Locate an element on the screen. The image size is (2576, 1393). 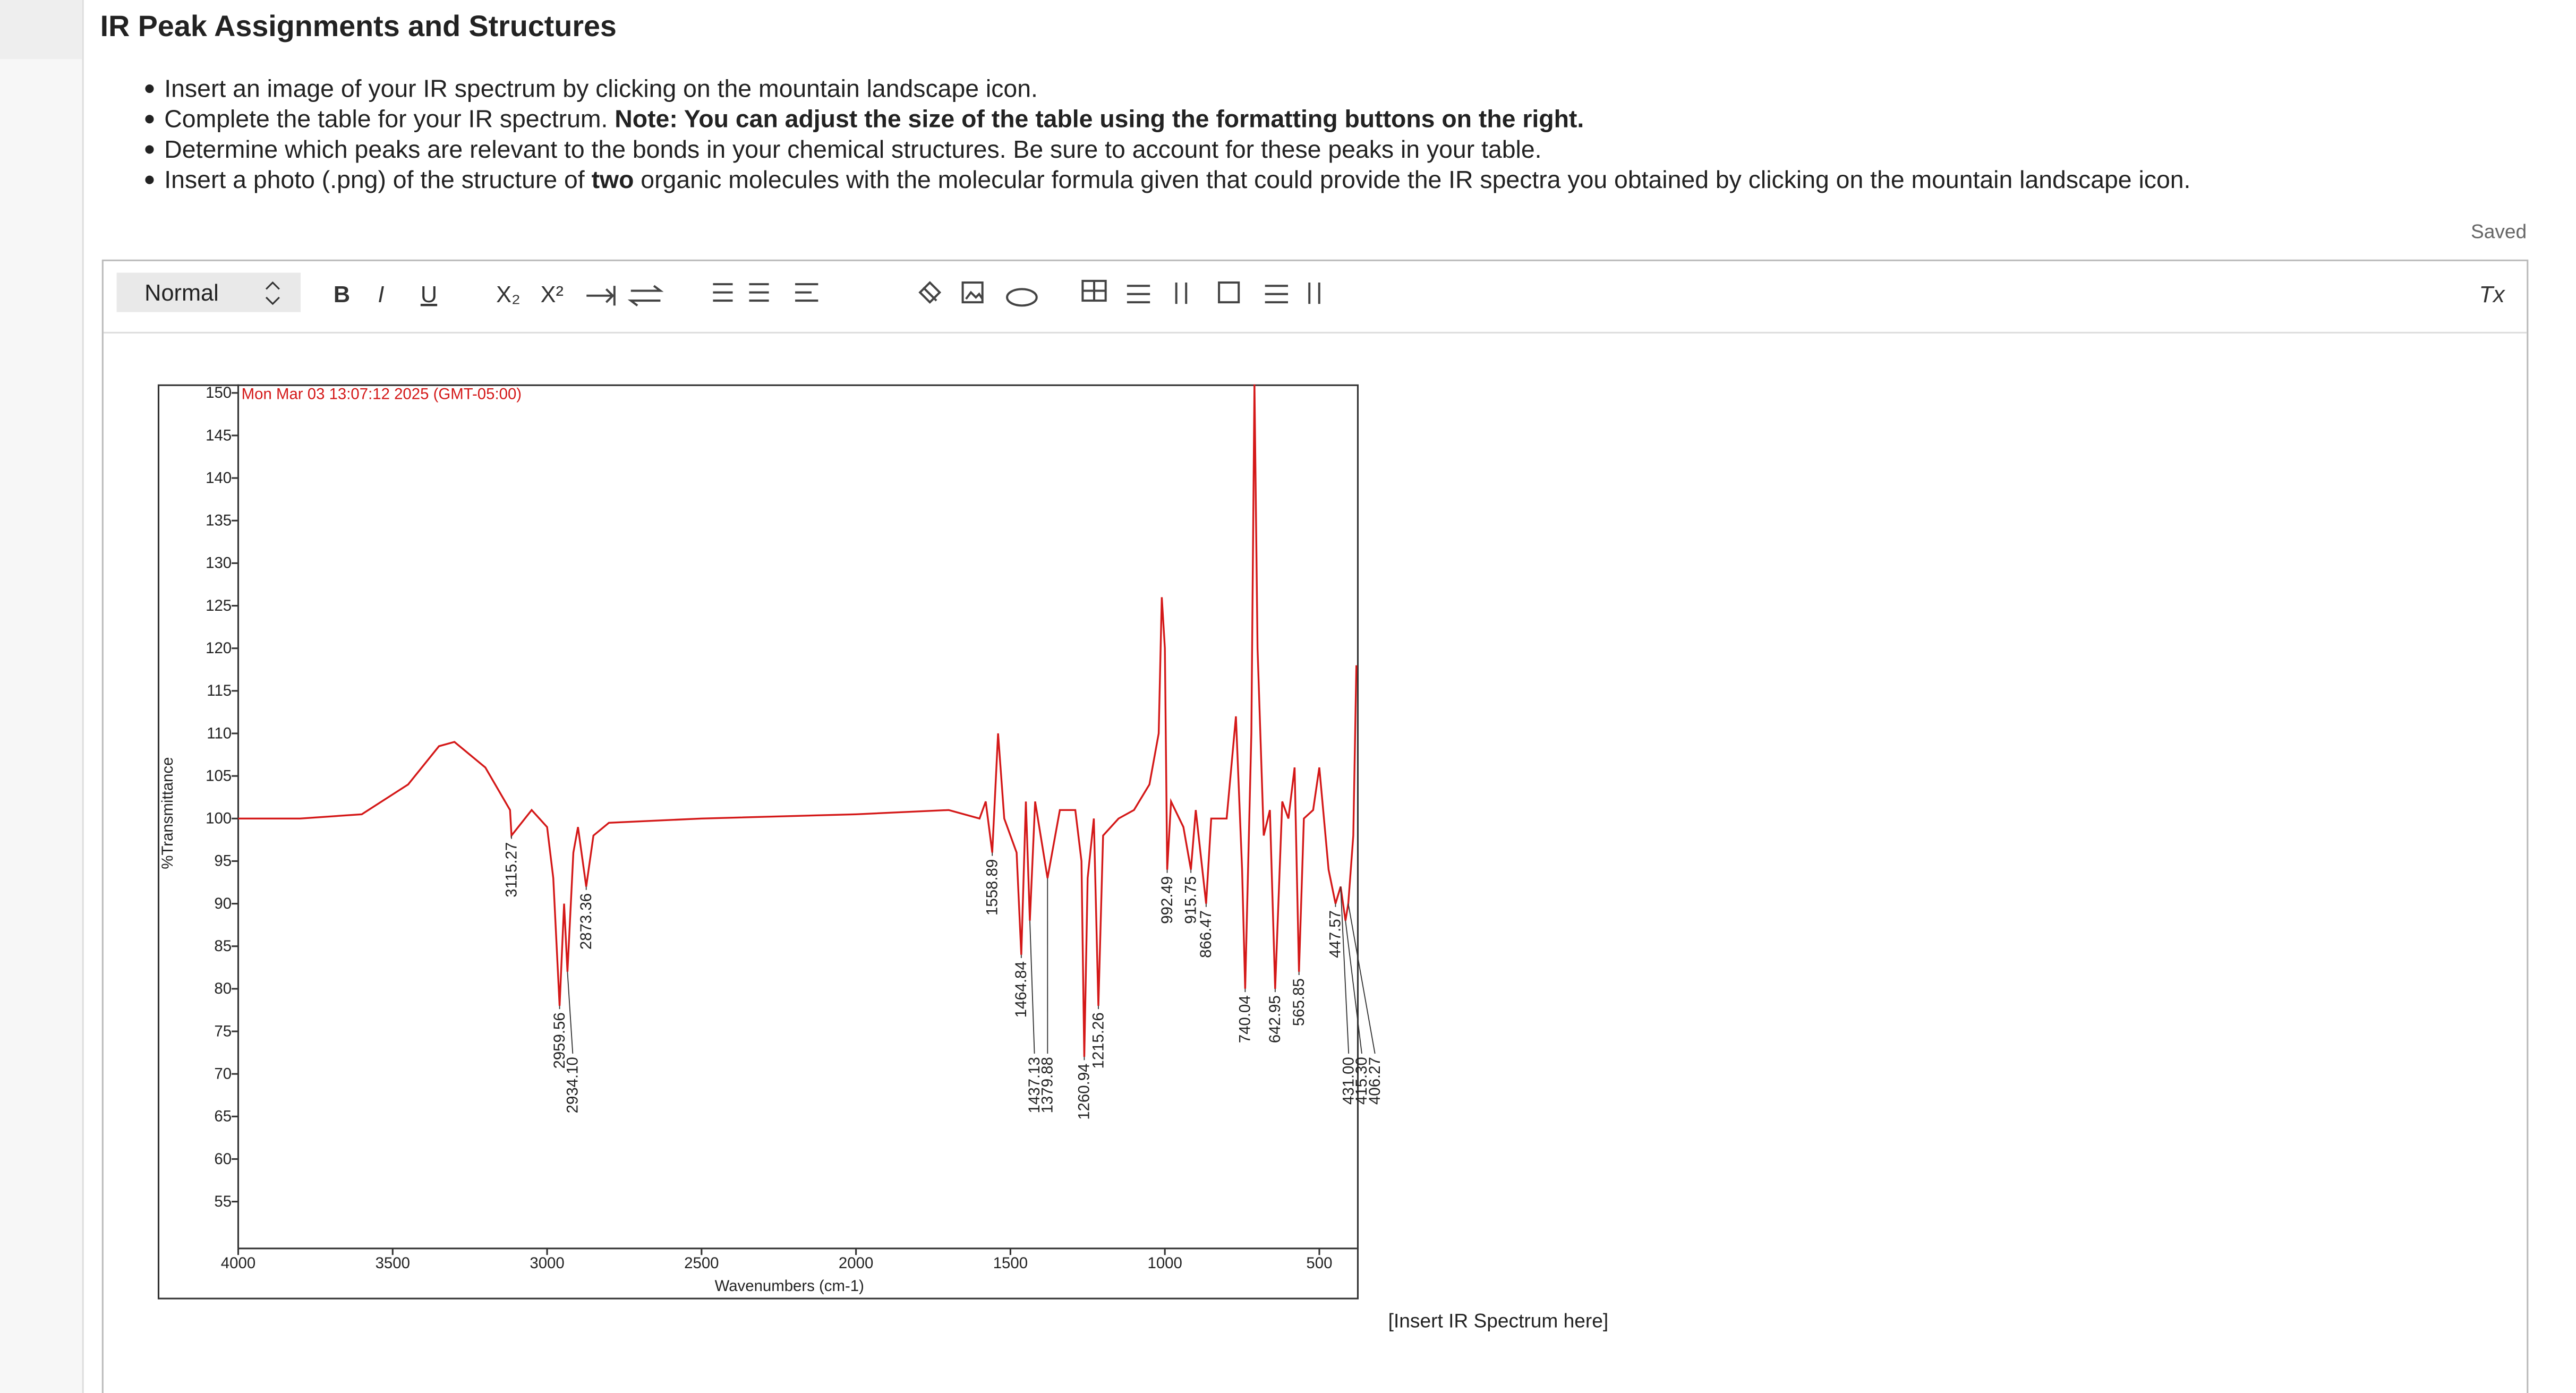
peak-label: 2934.10 is located at coordinates (573, 1085).